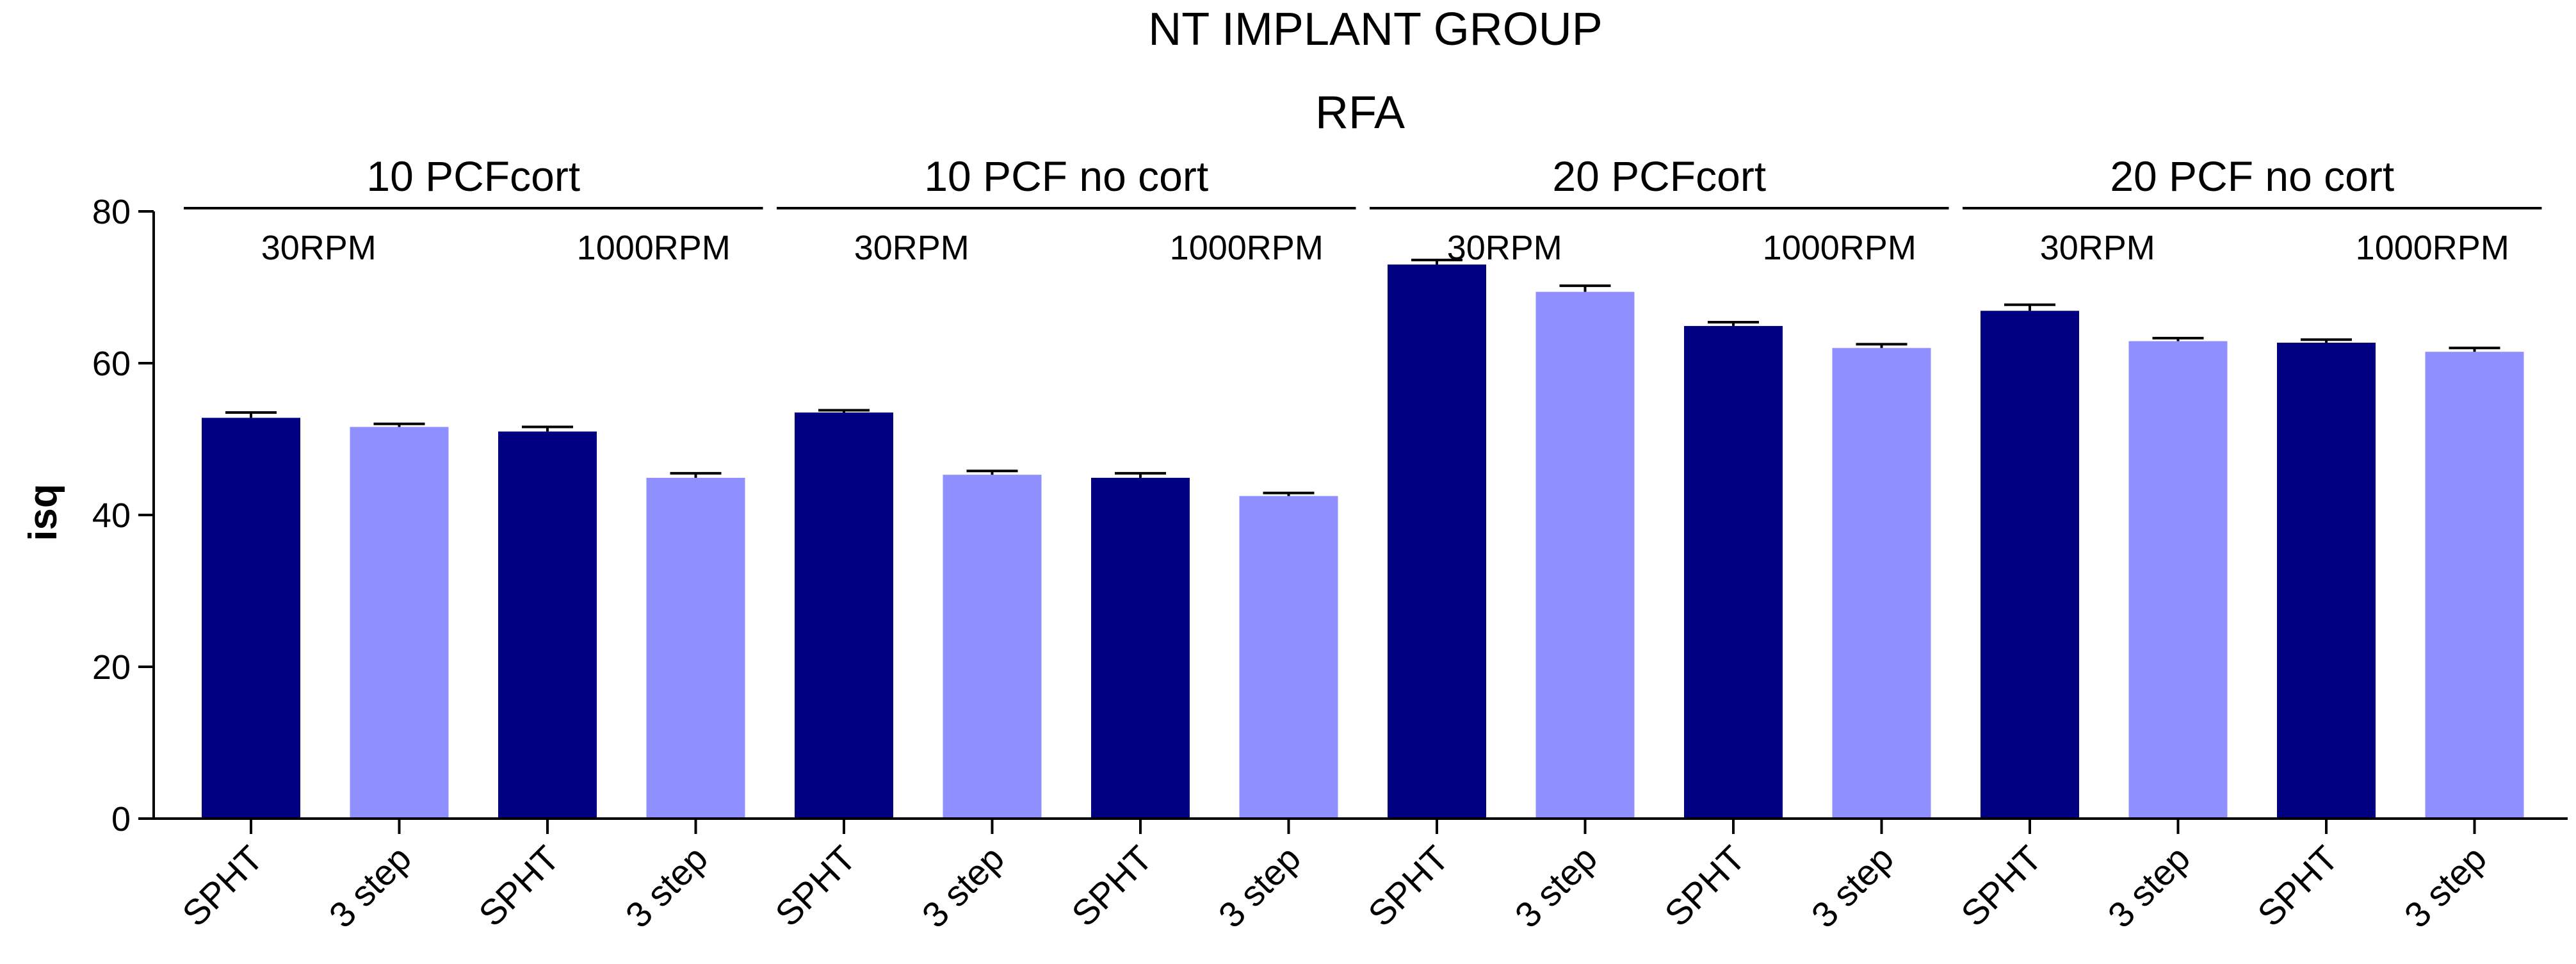 The image size is (2576, 964). What do you see at coordinates (1659, 176) in the screenshot?
I see `group-label: 20 PCFcort` at bounding box center [1659, 176].